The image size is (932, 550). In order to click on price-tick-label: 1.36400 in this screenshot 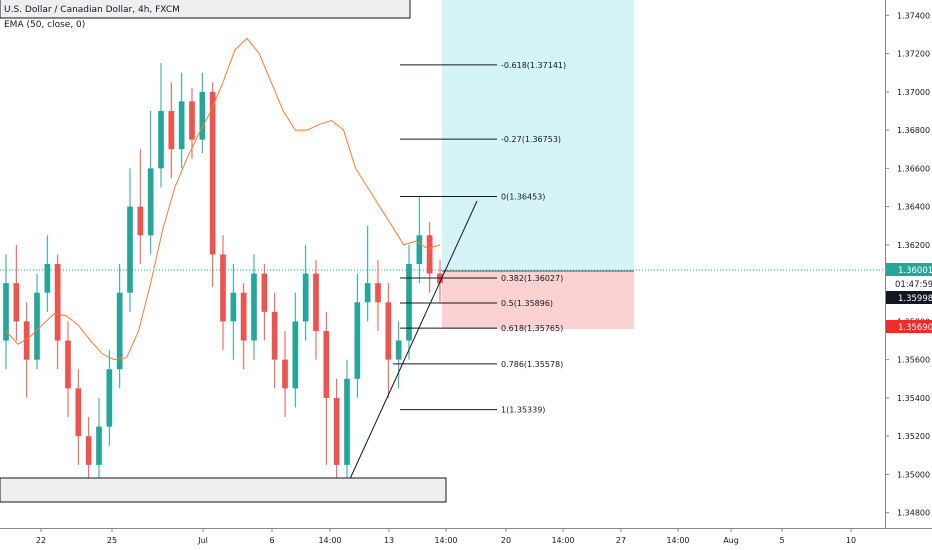, I will do `click(913, 207)`.